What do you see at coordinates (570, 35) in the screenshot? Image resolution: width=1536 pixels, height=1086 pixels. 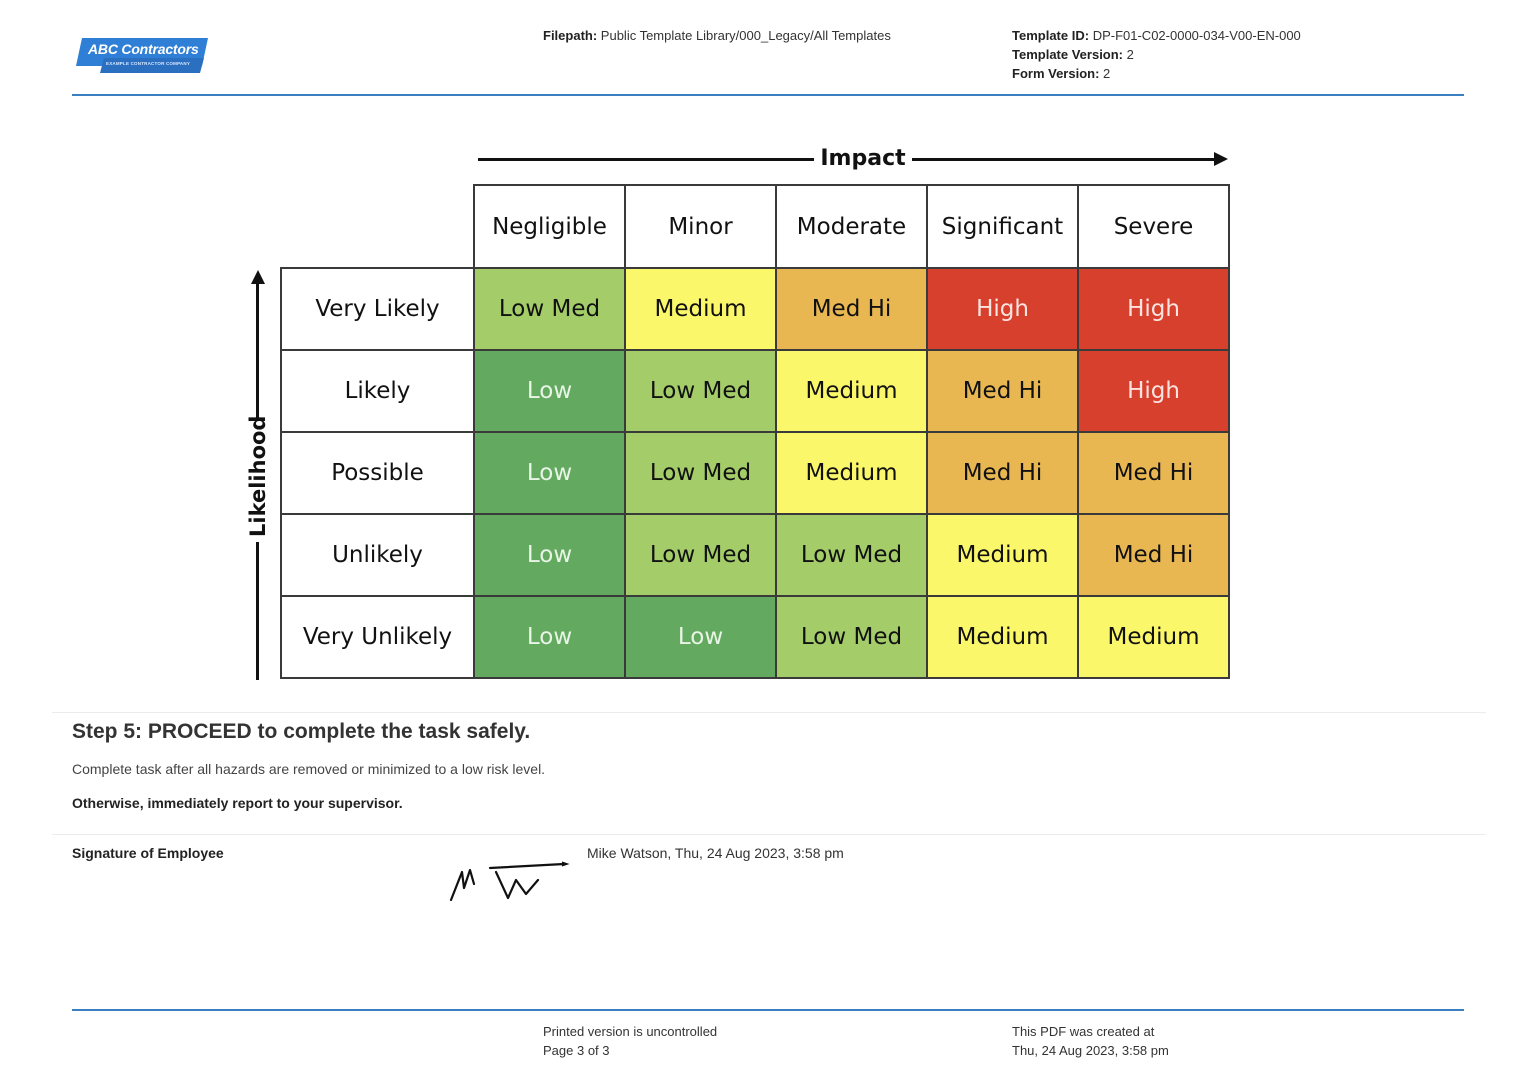 I see `filepath-label: Filepath:` at bounding box center [570, 35].